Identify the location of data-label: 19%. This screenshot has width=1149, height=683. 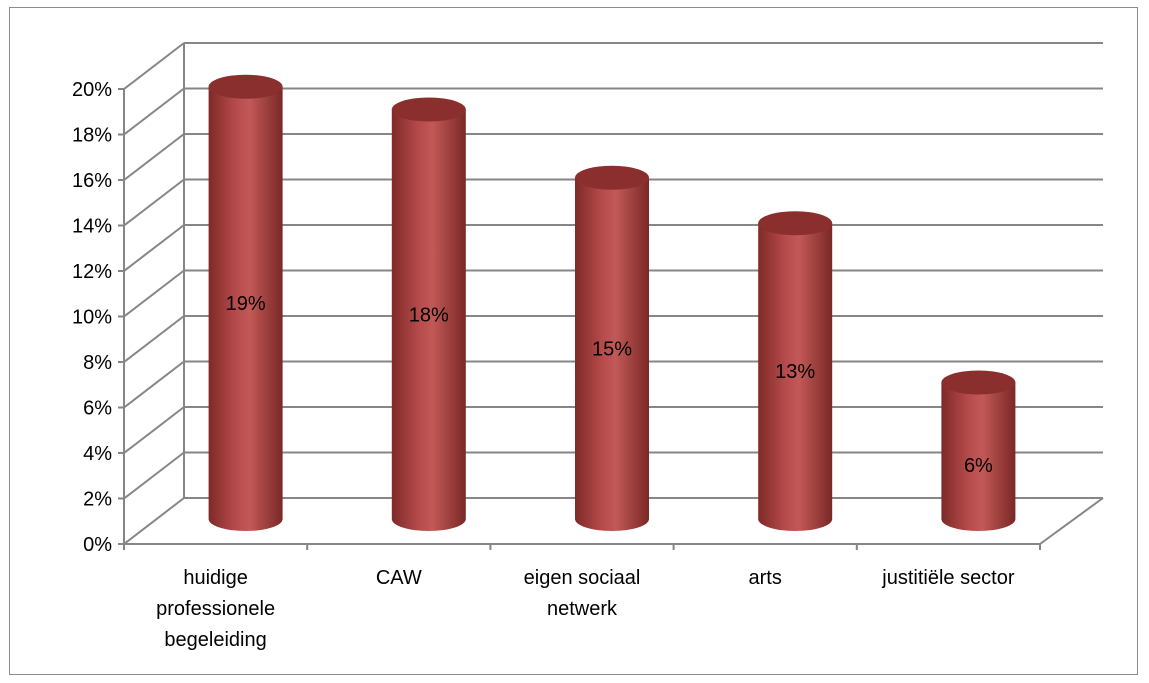
(246, 304).